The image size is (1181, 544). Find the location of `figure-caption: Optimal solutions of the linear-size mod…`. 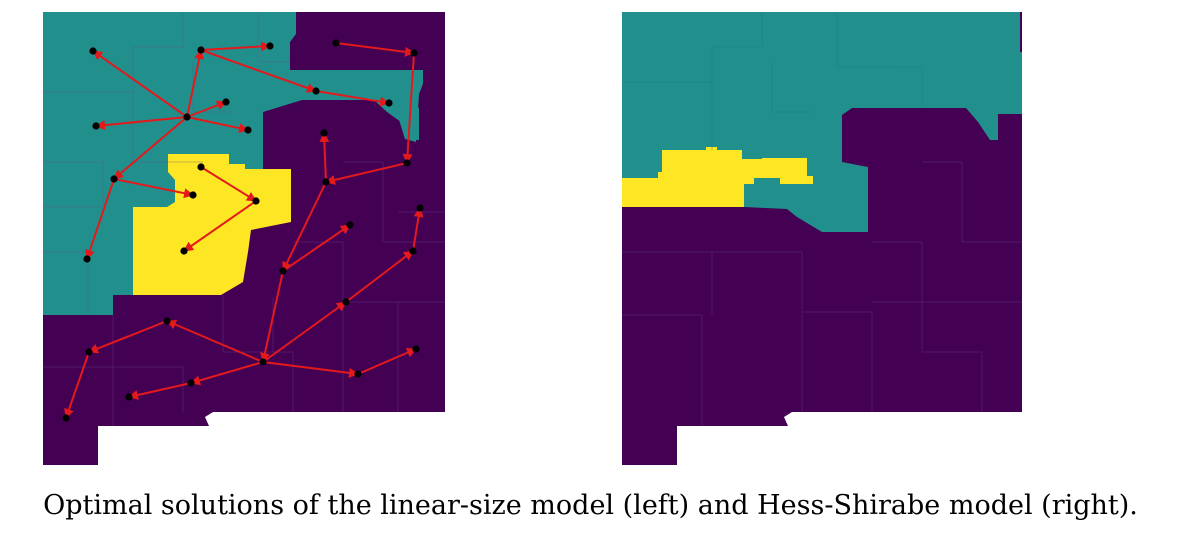

figure-caption: Optimal solutions of the linear-size mod… is located at coordinates (590, 505).